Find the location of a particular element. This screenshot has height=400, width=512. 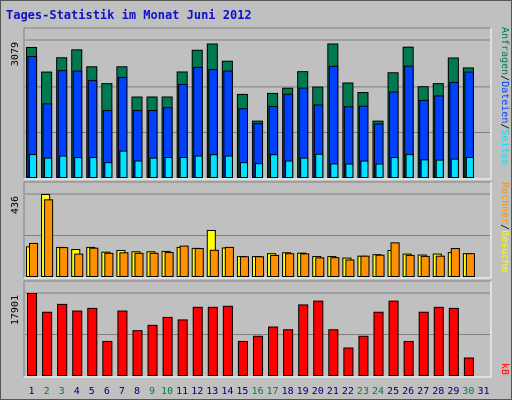

legend-bottom-part-1: kB is located at coordinates (504, 369).